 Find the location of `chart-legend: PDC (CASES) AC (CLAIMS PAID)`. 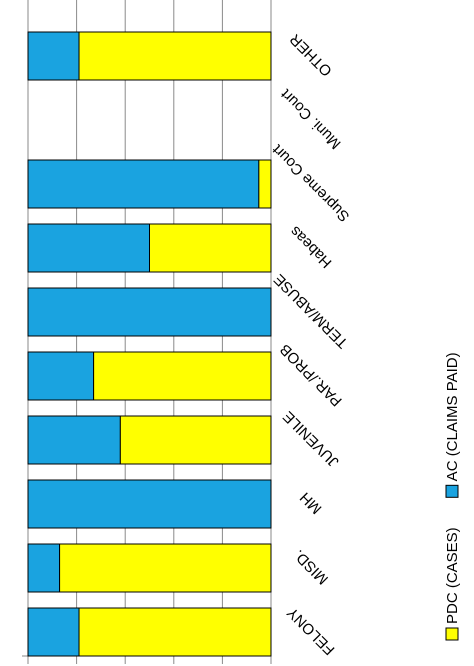

chart-legend: PDC (CASES) AC (CLAIMS PAID) is located at coordinates (452, 496).